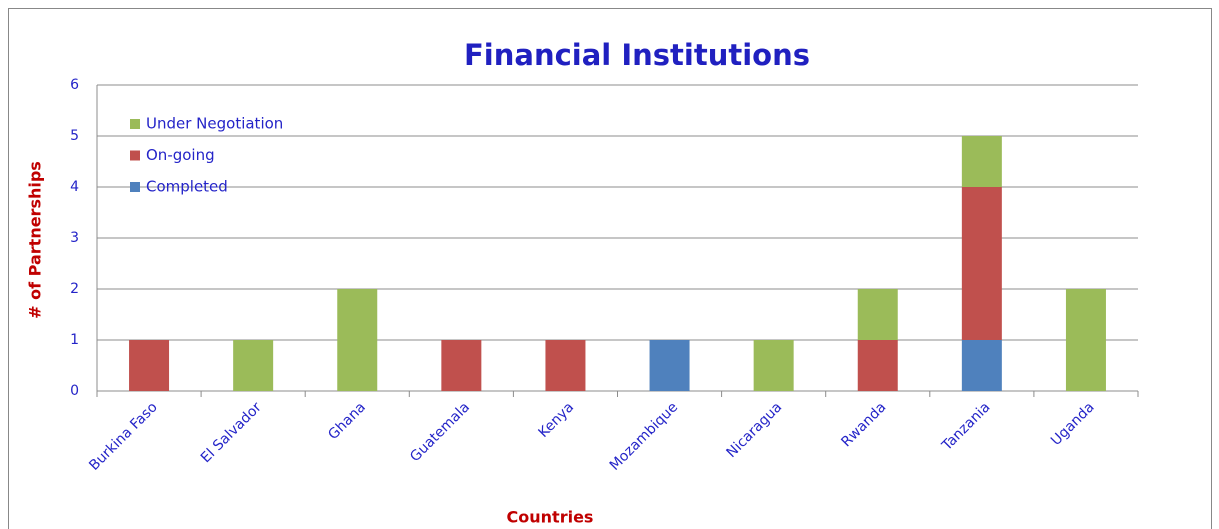  I want to click on y-tick-label: 1, so click(74, 340).